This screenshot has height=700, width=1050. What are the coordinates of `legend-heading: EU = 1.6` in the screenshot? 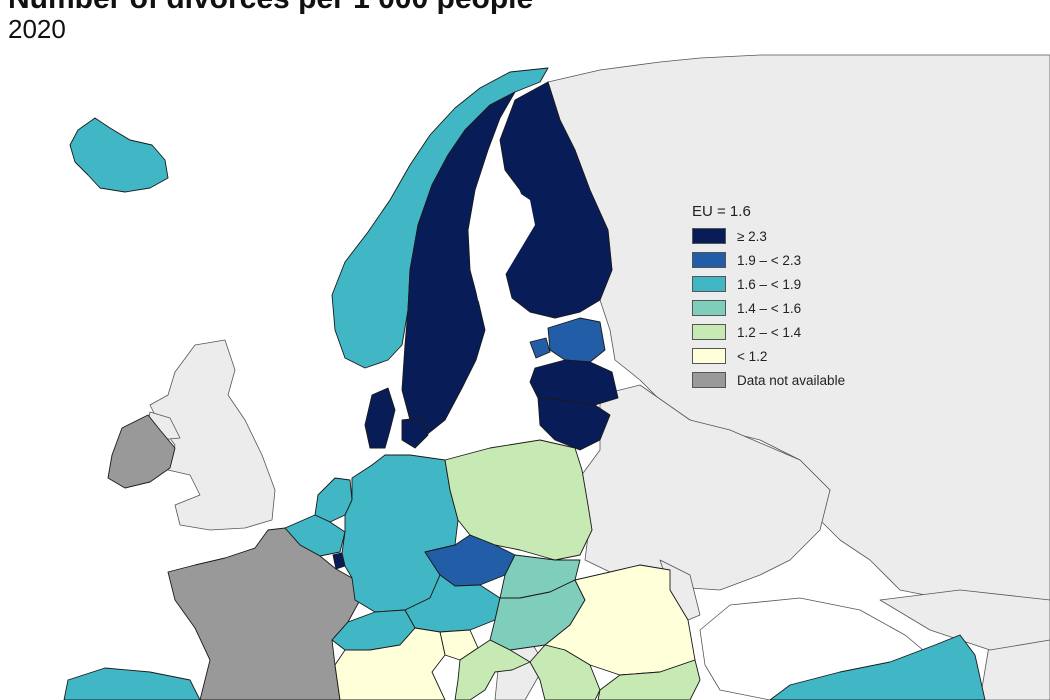 It's located at (721, 211).